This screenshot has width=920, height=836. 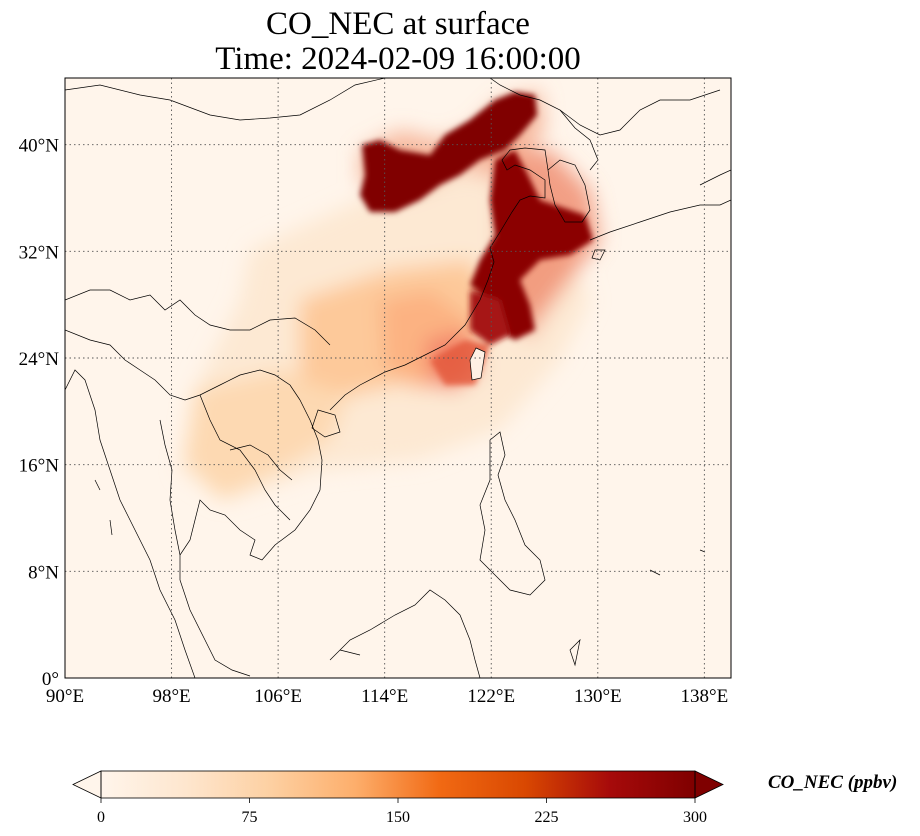 What do you see at coordinates (705, 696) in the screenshot?
I see `longitude-tick-label: 138°E` at bounding box center [705, 696].